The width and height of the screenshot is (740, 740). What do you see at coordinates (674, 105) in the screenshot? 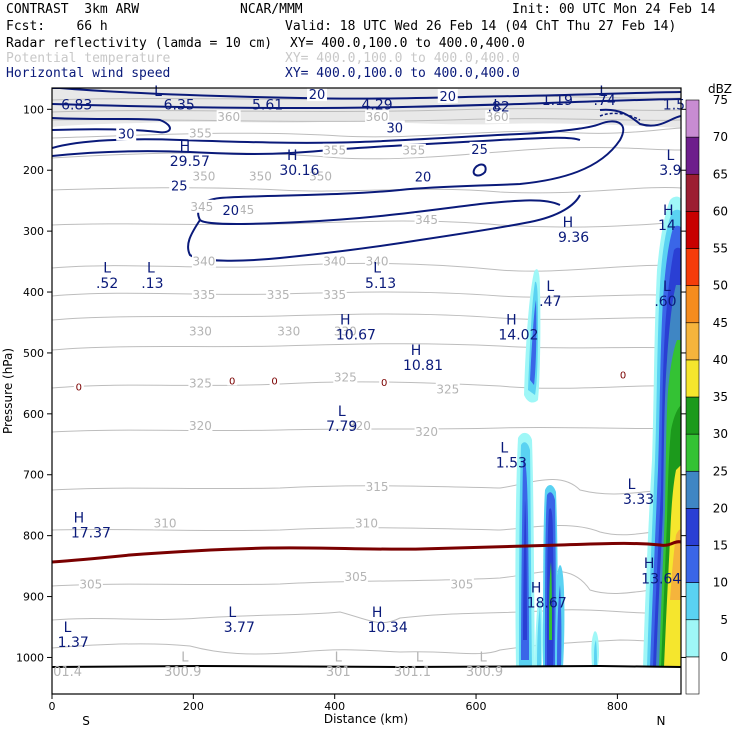
I see `wind-extremum-label: 1.5` at bounding box center [674, 105].